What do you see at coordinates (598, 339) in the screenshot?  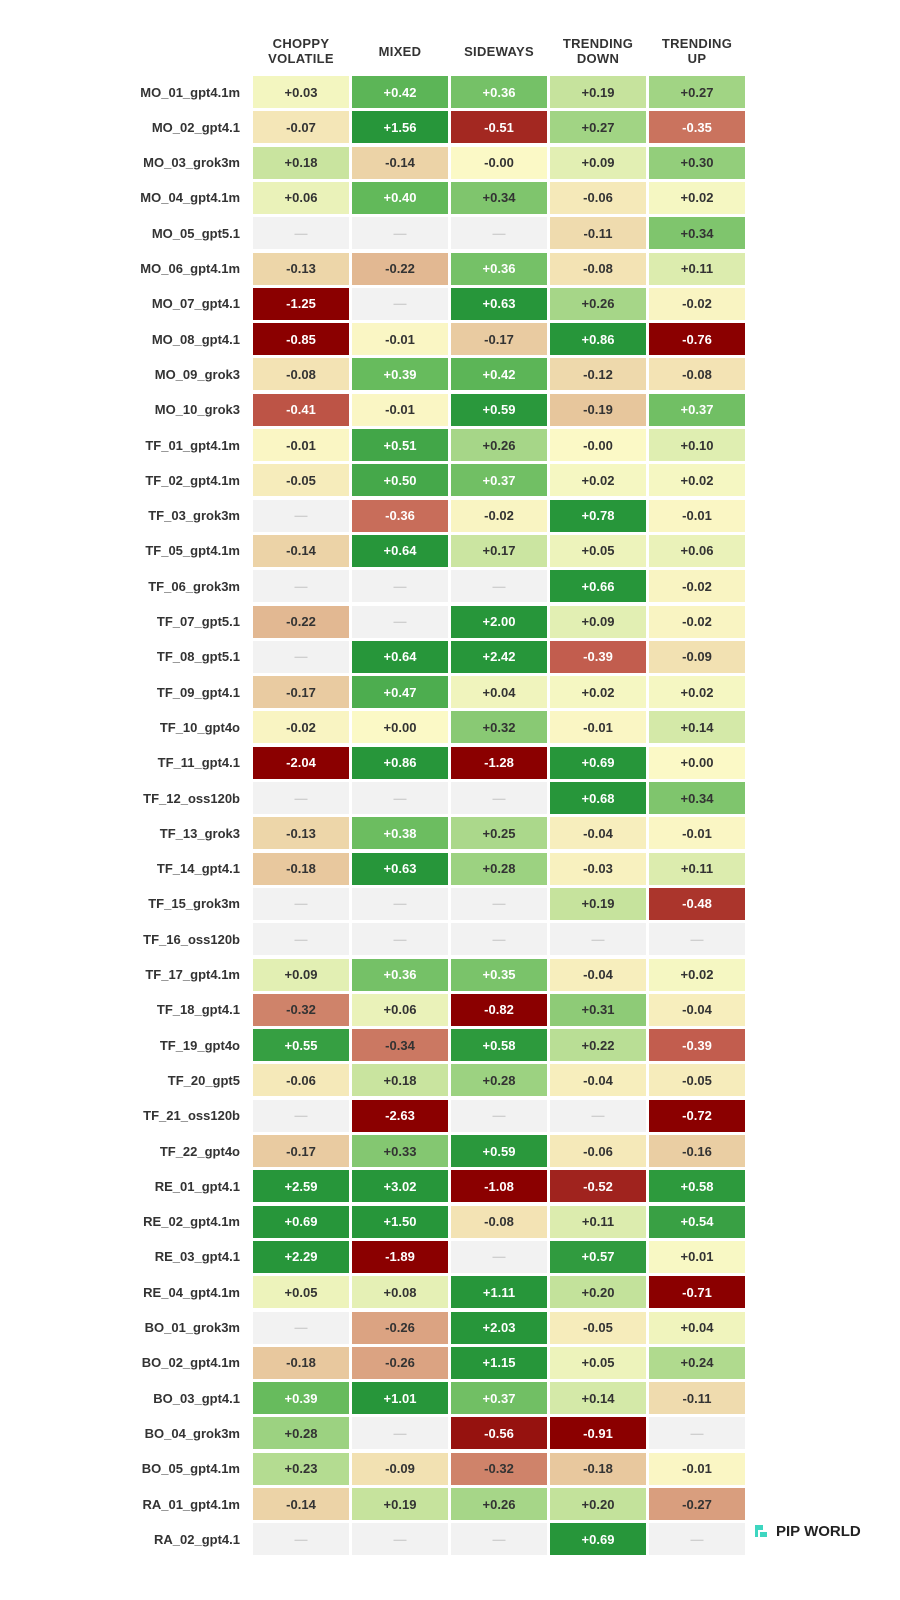 I see `heatmap-cell: +0.86` at bounding box center [598, 339].